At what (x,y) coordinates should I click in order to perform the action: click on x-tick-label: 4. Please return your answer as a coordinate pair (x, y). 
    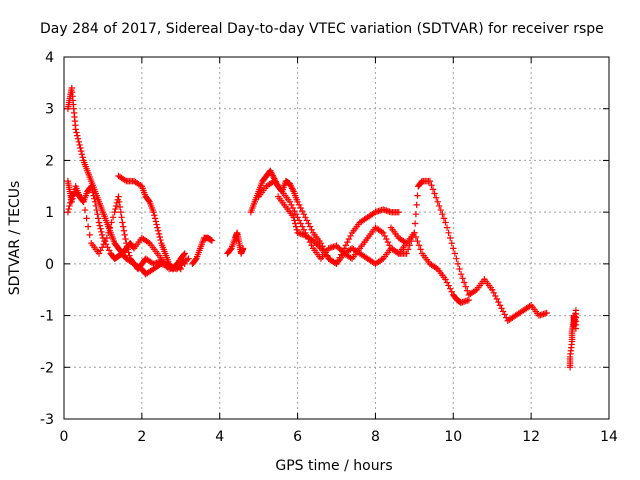
    Looking at the image, I should click on (219, 437).